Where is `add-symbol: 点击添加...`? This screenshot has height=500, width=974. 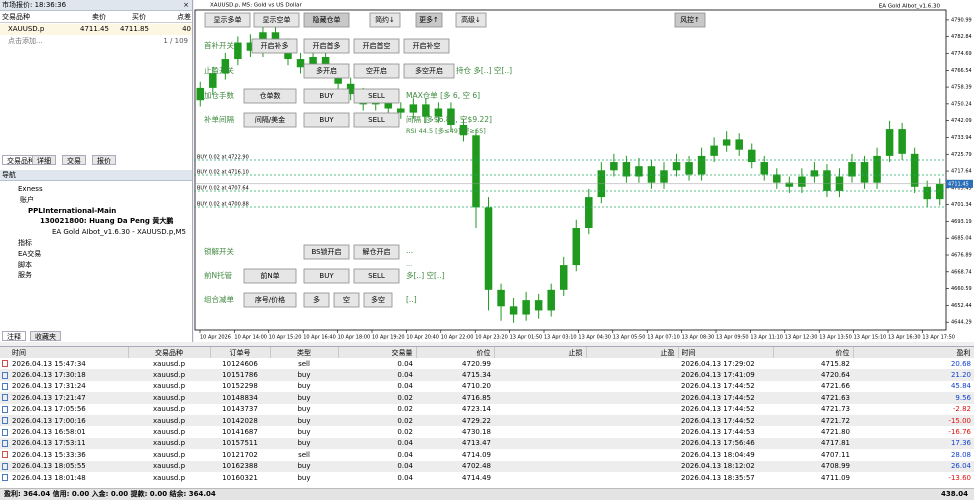 add-symbol: 点击添加... is located at coordinates (25, 41).